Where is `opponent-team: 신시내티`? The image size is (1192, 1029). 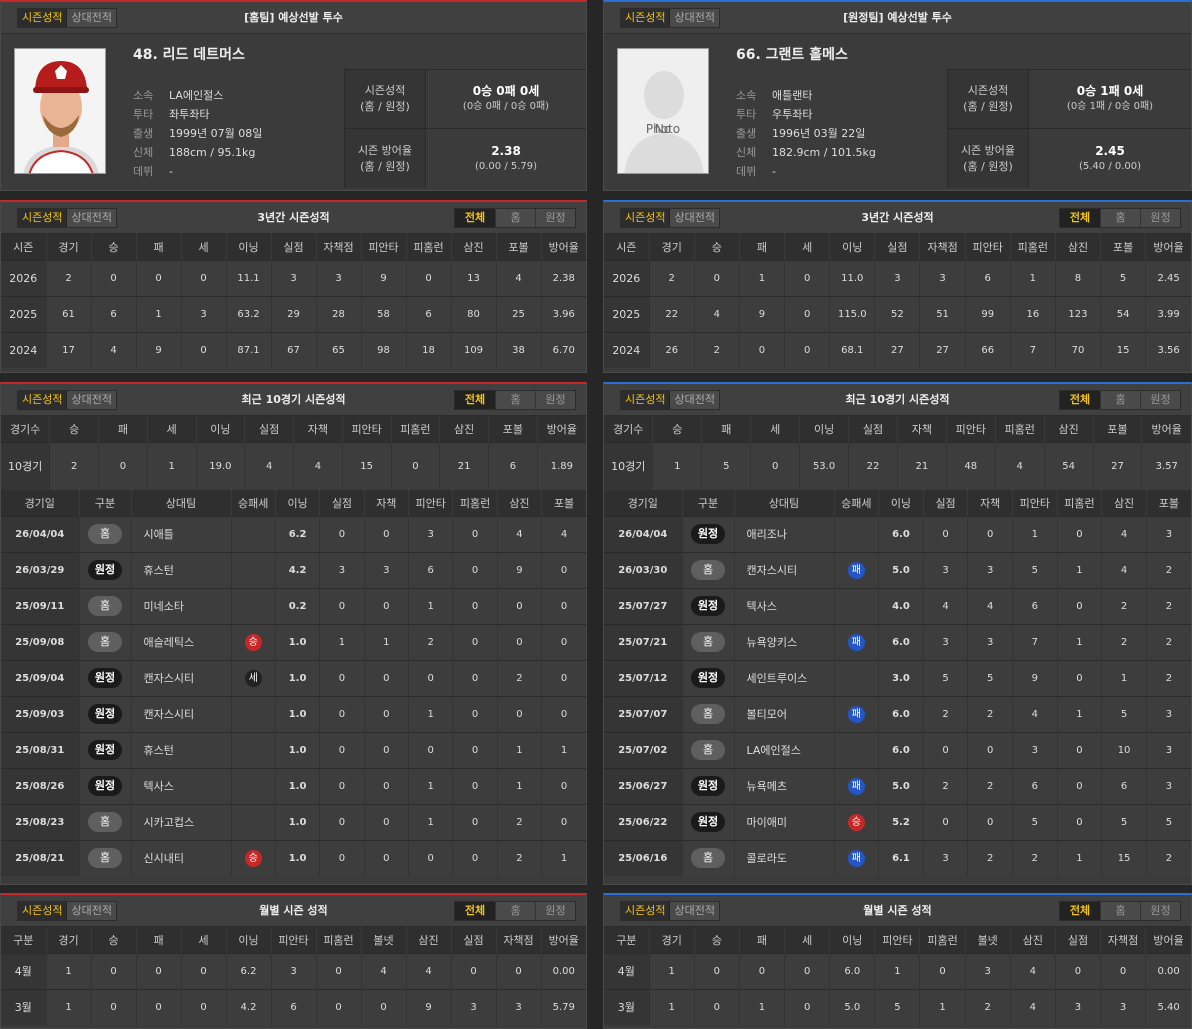 opponent-team: 신시내티 is located at coordinates (181, 857).